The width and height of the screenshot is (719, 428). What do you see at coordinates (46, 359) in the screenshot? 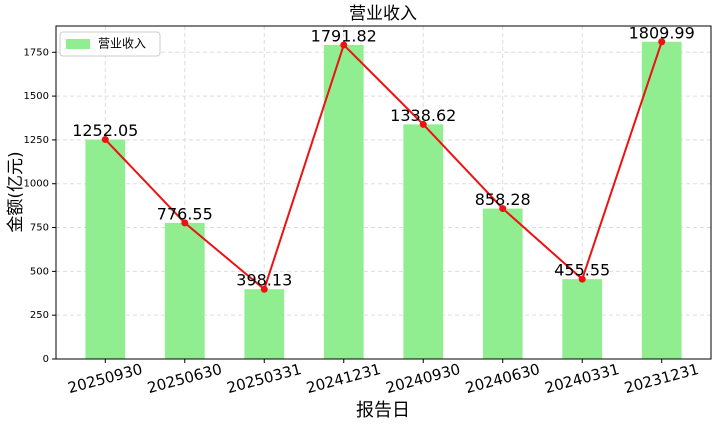
I see `y-tick-label: 0` at bounding box center [46, 359].